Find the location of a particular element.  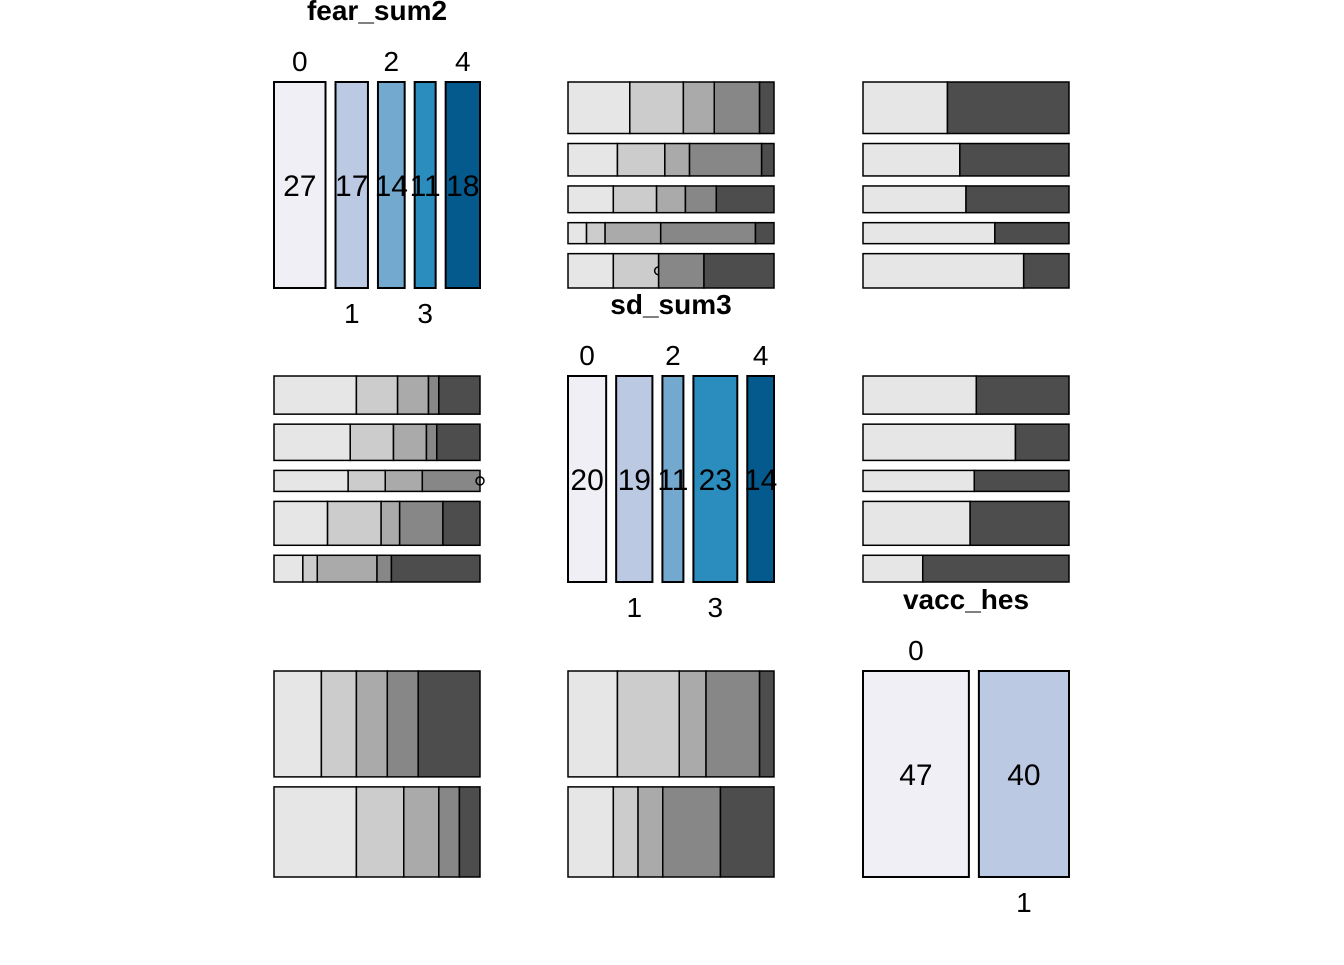

title-vacc-hes: vacc_hes is located at coordinates (966, 599).